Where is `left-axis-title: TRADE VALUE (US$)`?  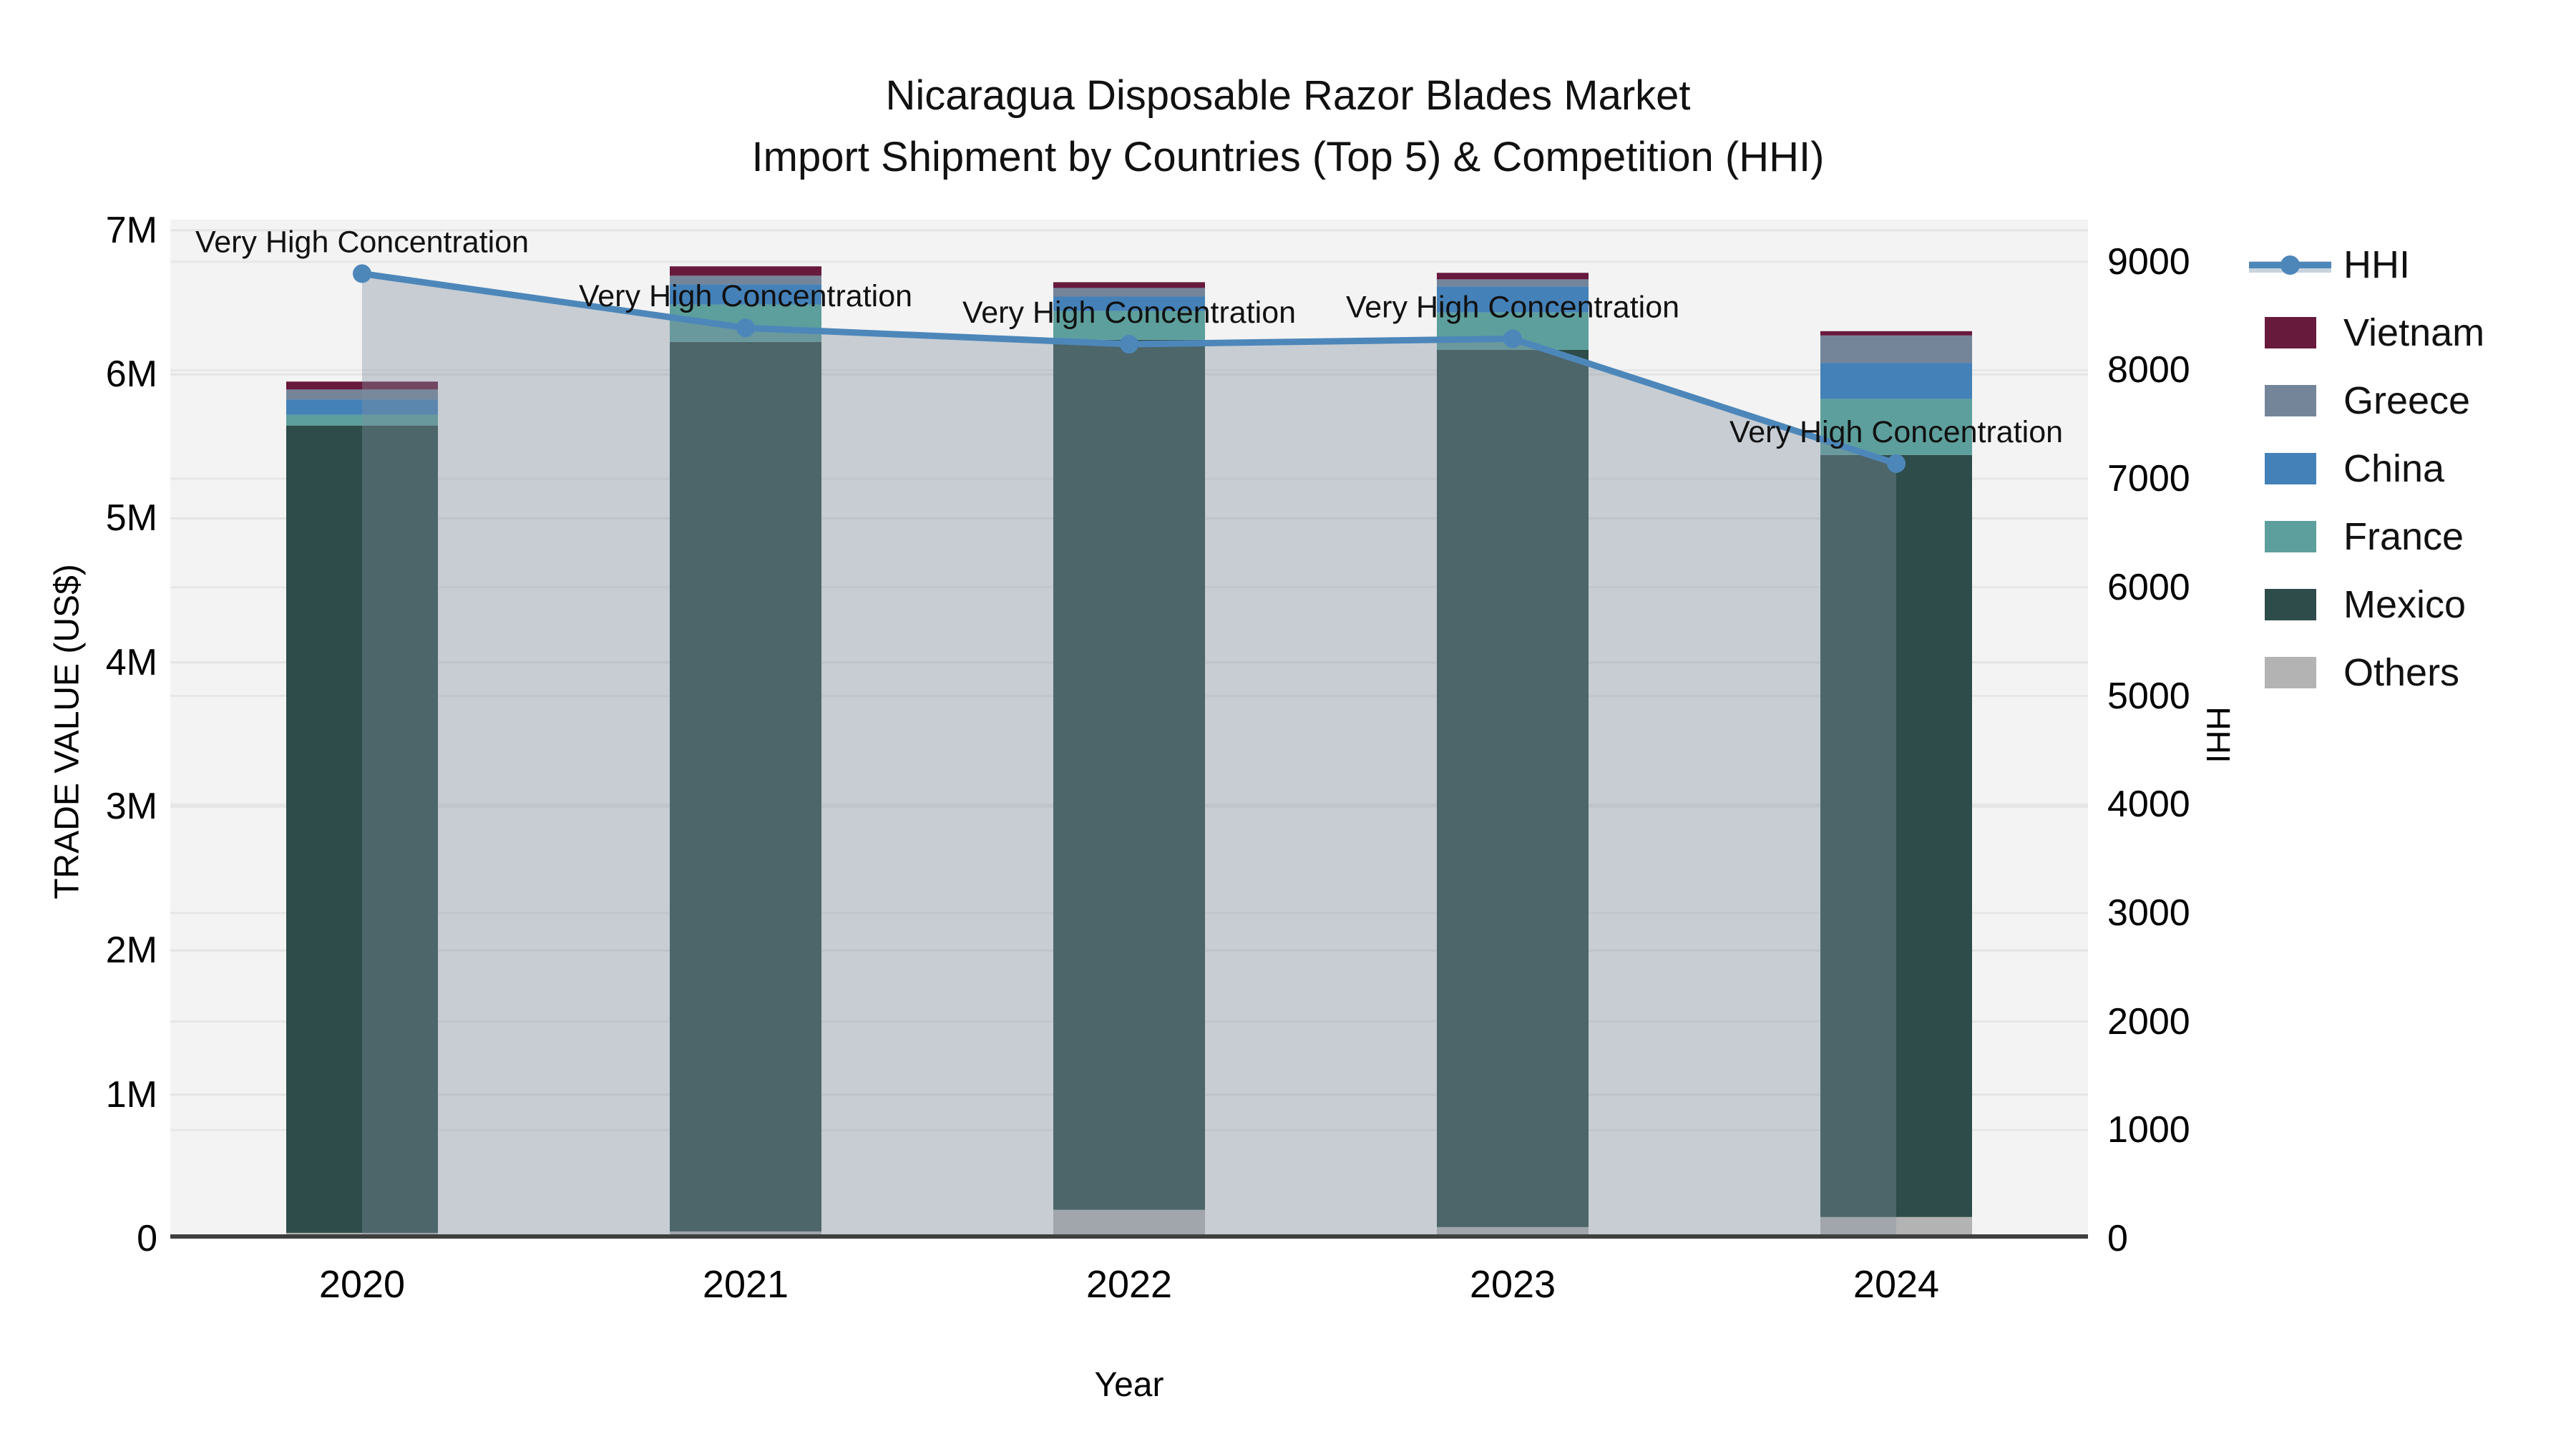
left-axis-title: TRADE VALUE (US$) is located at coordinates (67, 731).